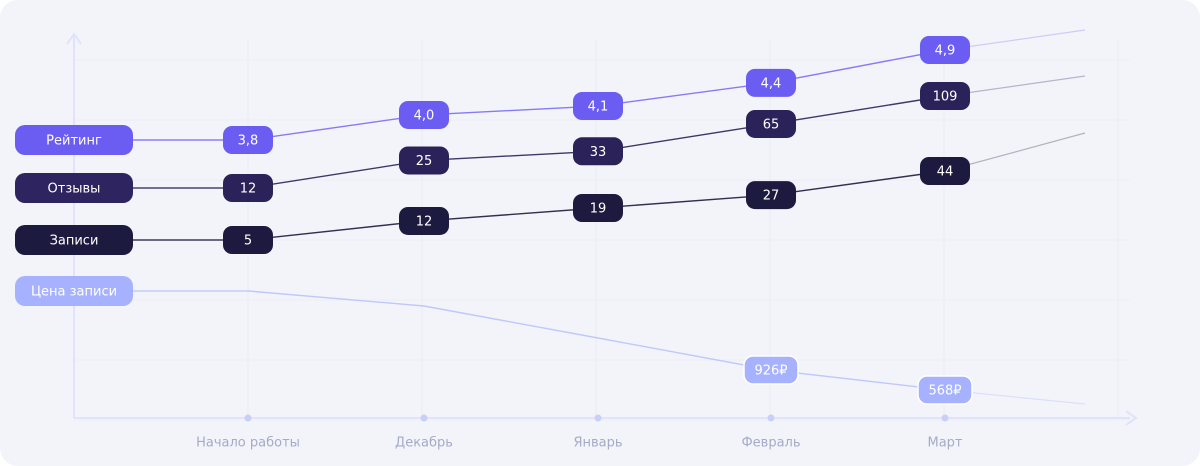 This screenshot has width=1200, height=466. What do you see at coordinates (597, 443) in the screenshot?
I see `x-tick-label: Январь` at bounding box center [597, 443].